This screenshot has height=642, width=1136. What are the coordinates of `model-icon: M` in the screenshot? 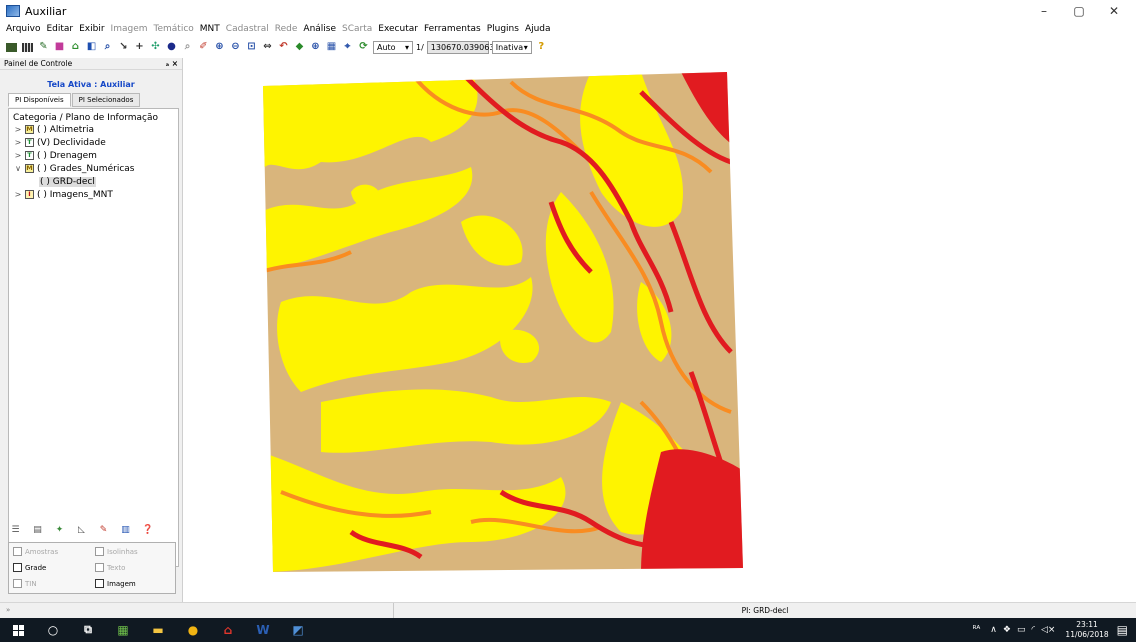 It's located at (29, 168).